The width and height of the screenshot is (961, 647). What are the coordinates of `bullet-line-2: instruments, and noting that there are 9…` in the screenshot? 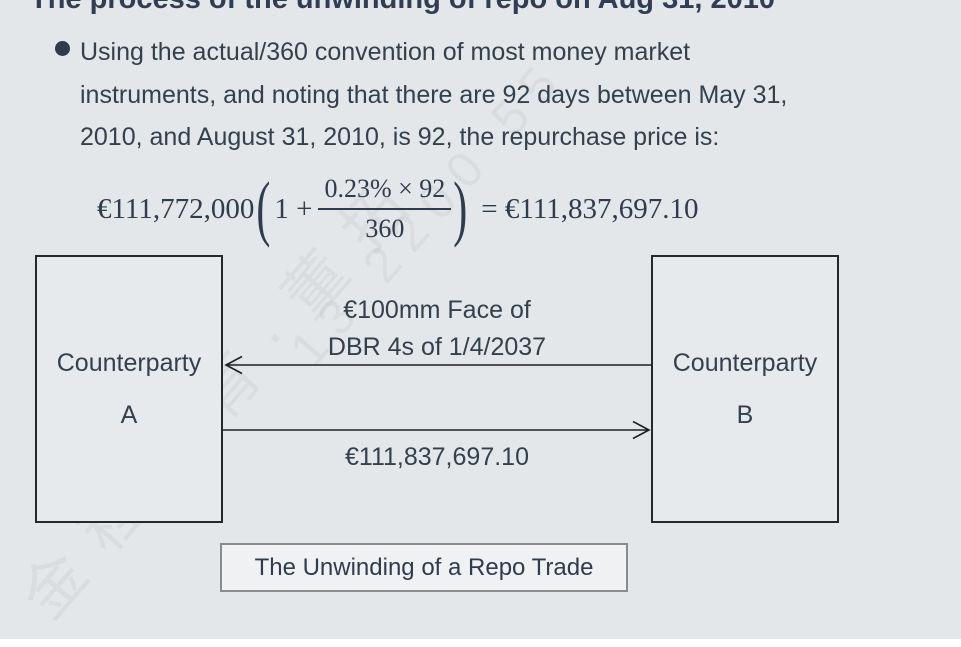 It's located at (434, 94).